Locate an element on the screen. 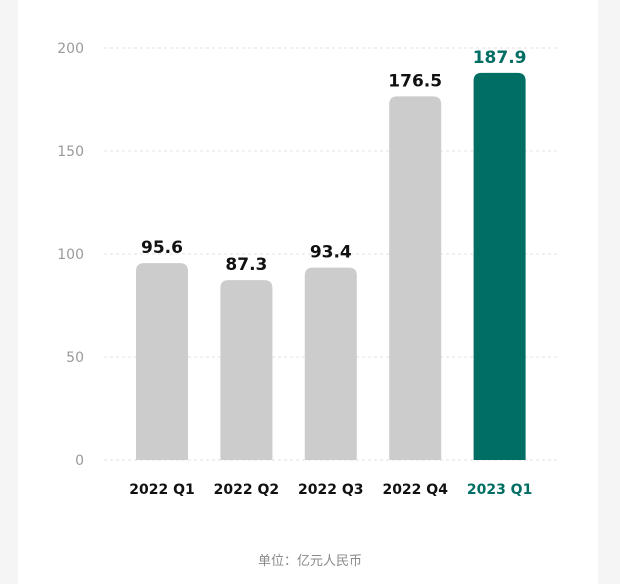 The width and height of the screenshot is (620, 584). x-tick-label: 2022 Q3 is located at coordinates (330, 490).